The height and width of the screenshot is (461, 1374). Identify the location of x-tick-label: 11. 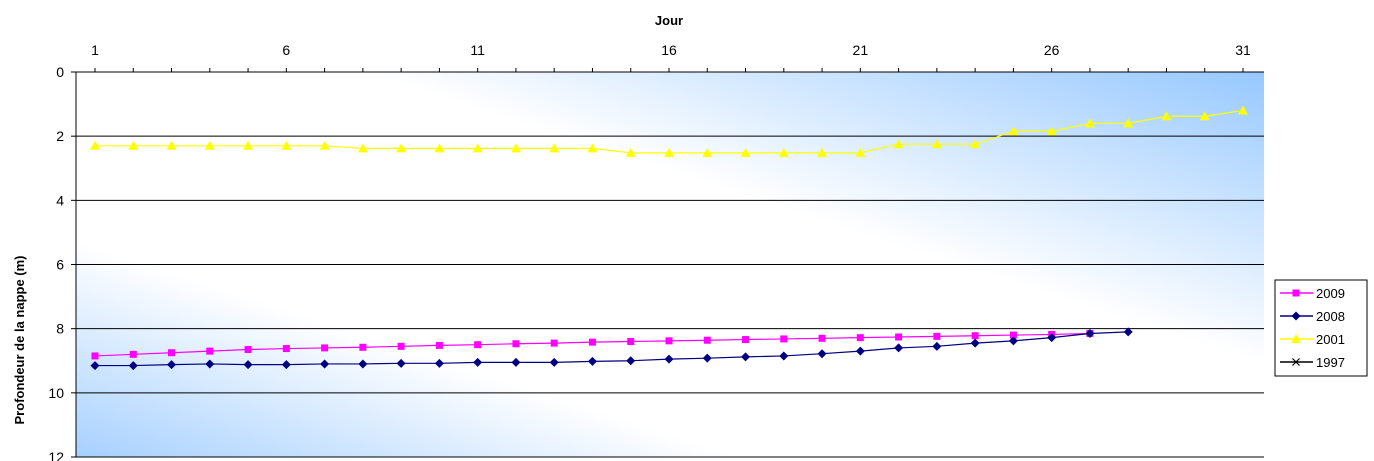
(477, 50).